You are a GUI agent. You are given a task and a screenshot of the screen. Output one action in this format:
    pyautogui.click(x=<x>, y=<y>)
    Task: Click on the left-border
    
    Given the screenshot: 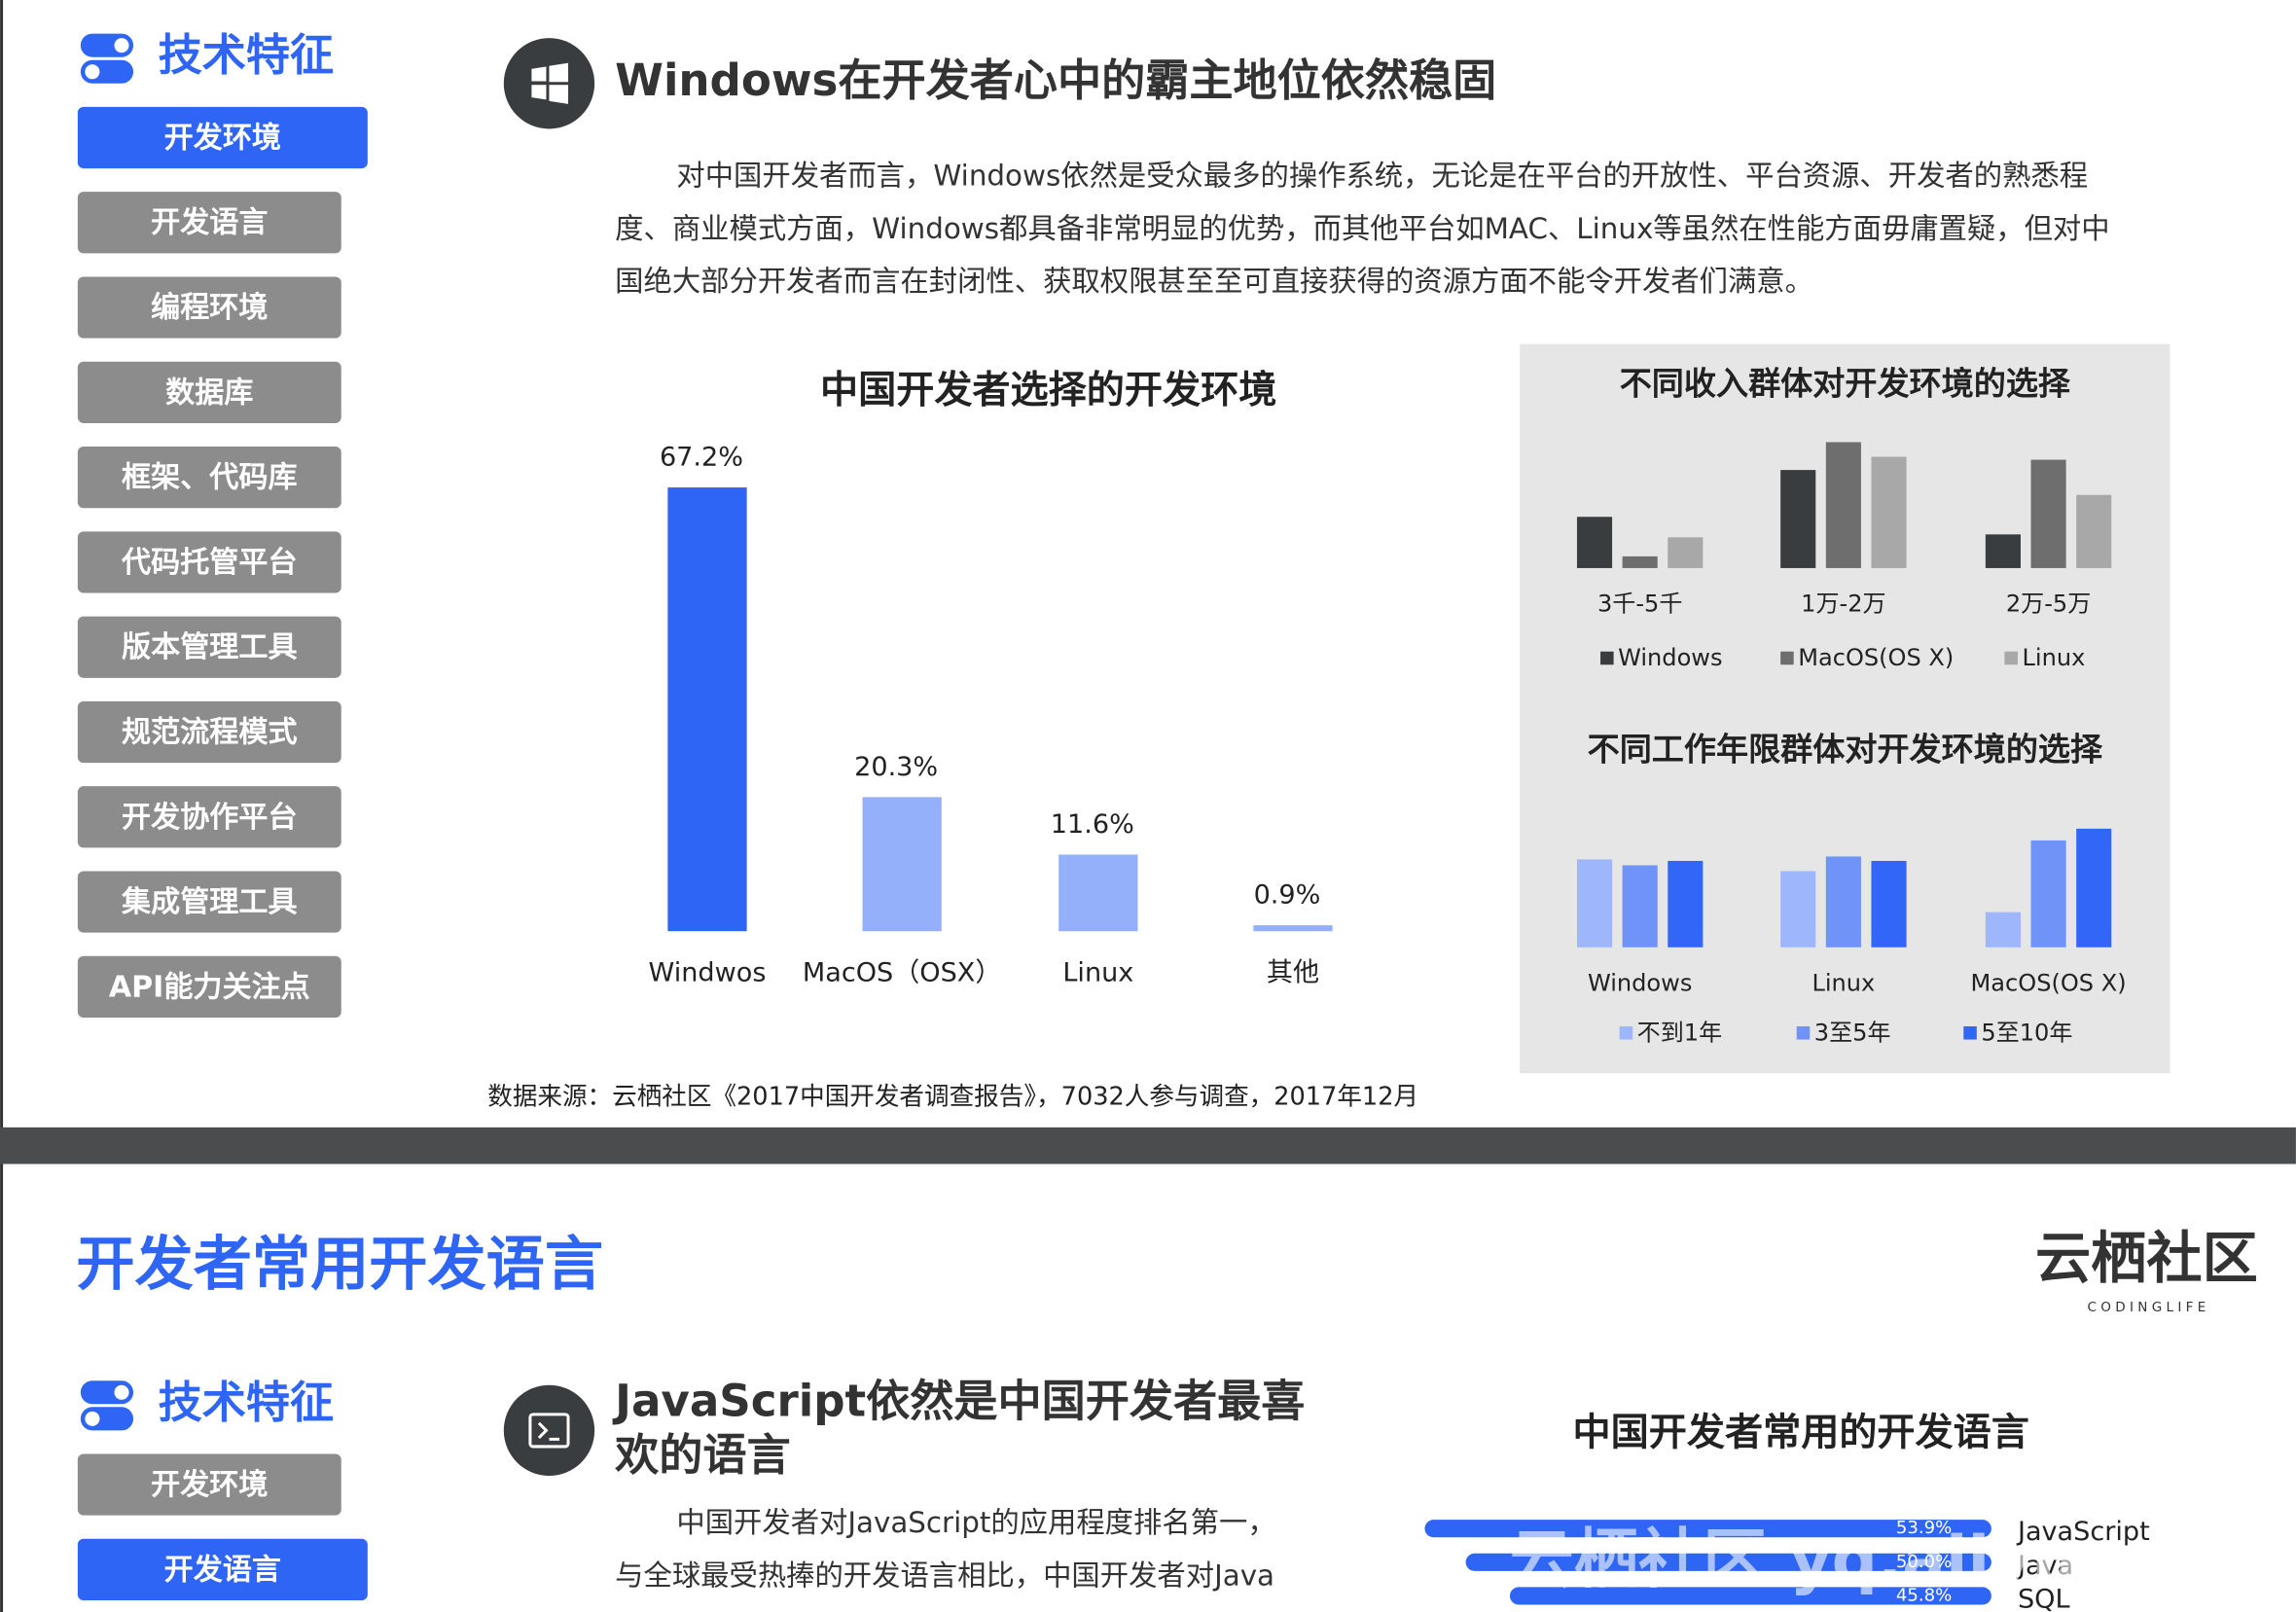 What is the action you would take?
    pyautogui.click(x=2, y=806)
    